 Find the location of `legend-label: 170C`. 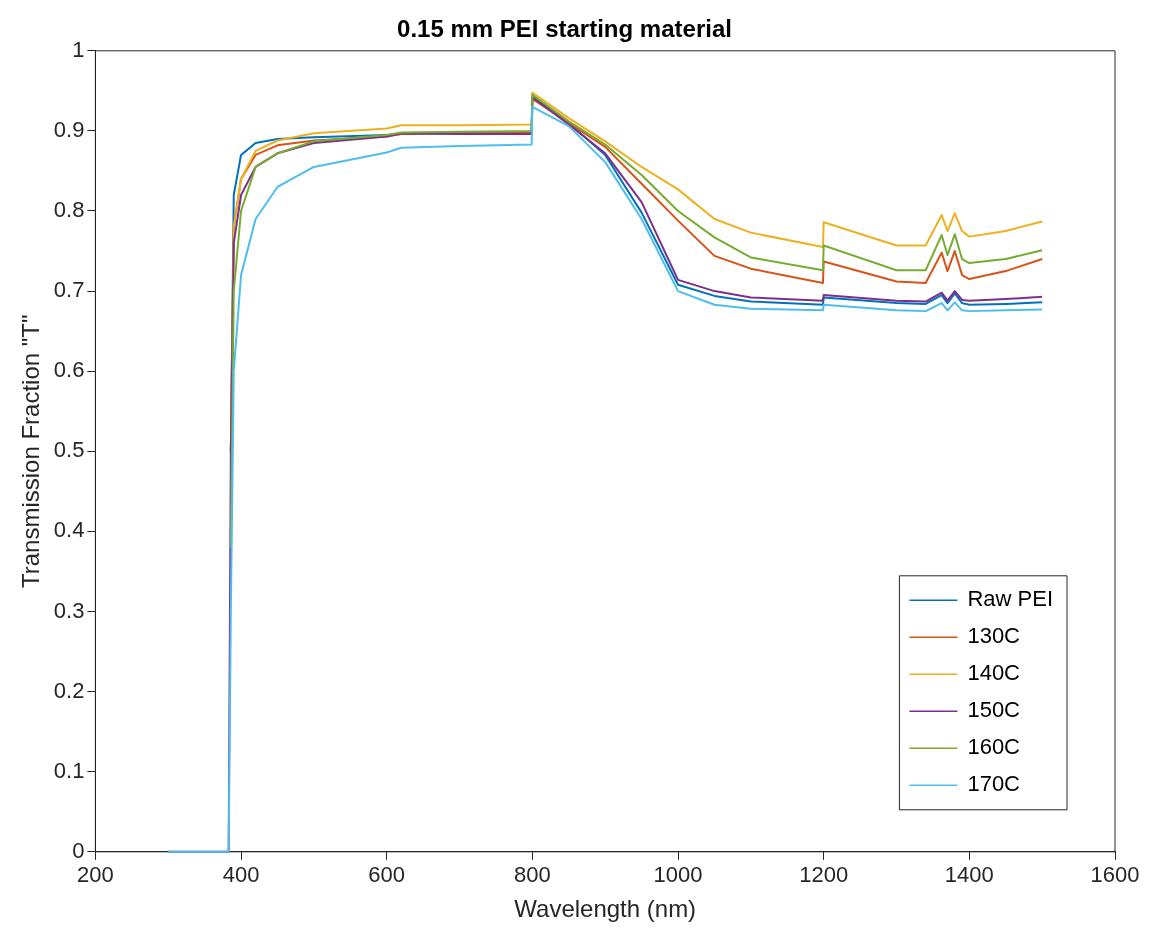

legend-label: 170C is located at coordinates (994, 784).